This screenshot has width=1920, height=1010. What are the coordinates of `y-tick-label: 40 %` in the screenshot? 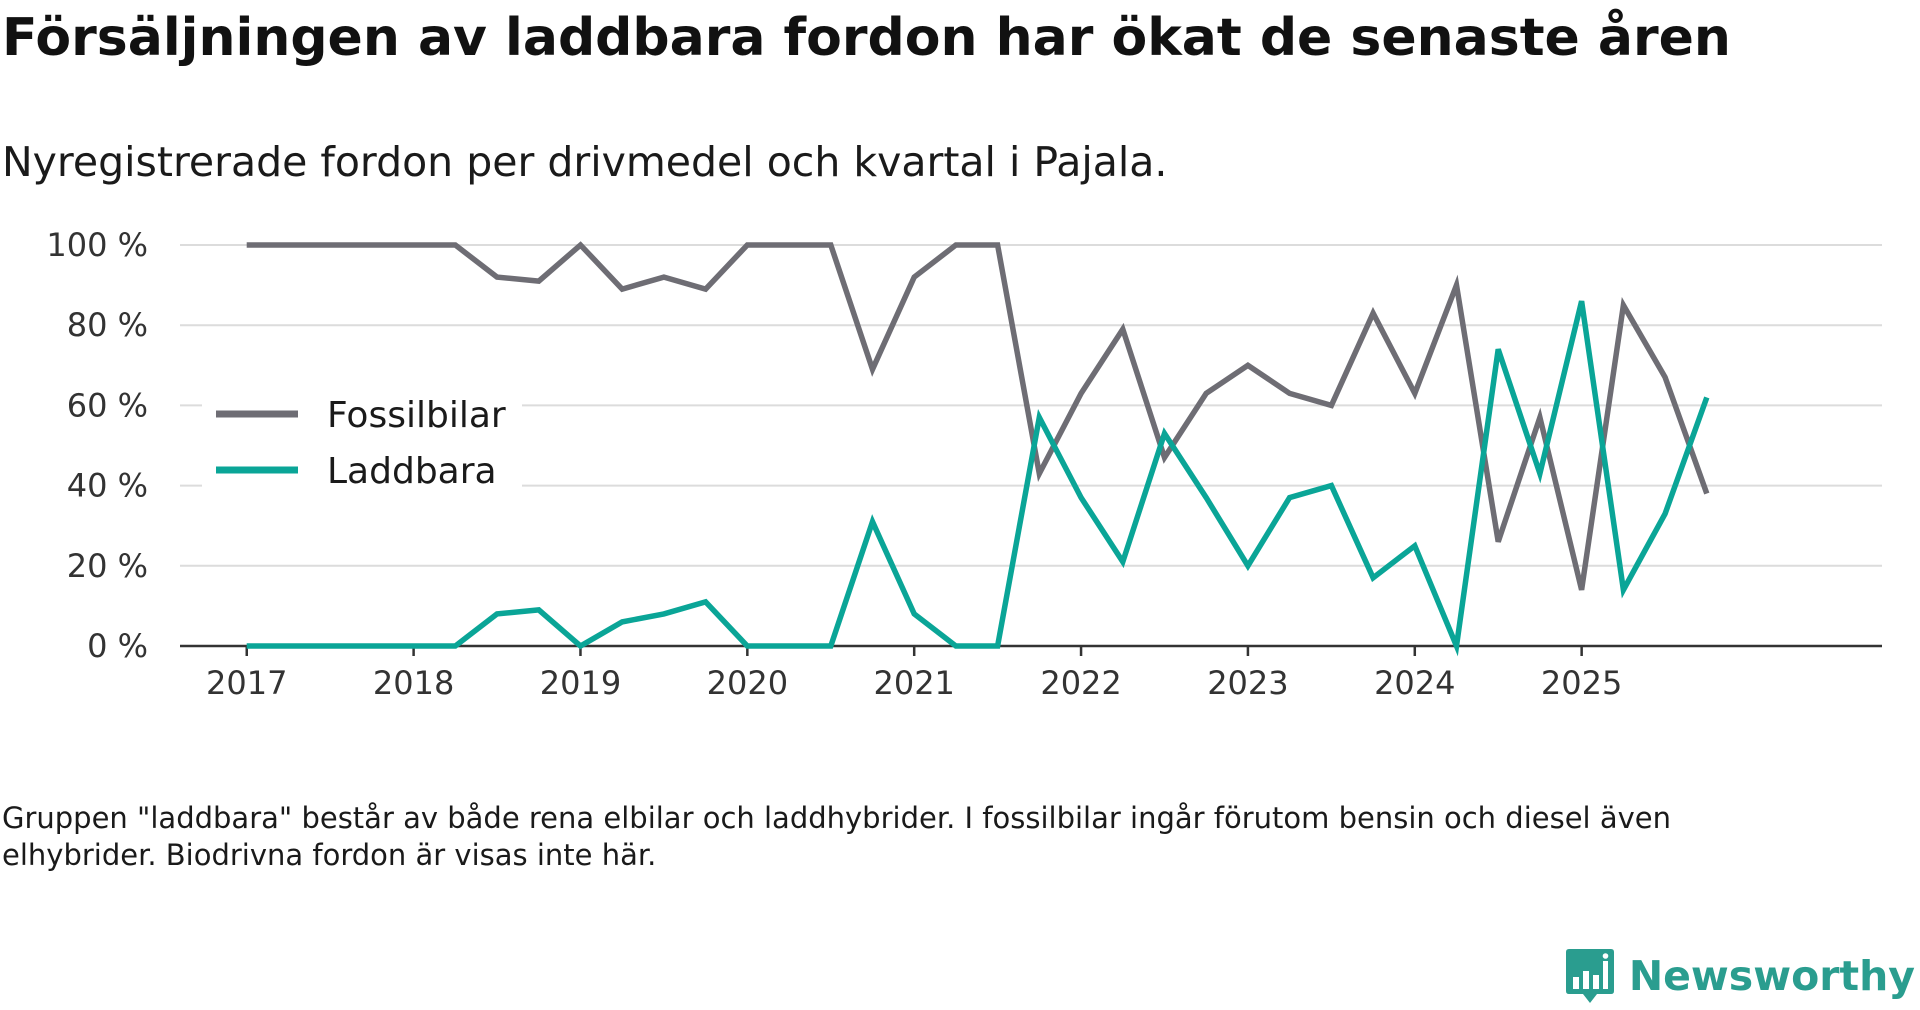 It's located at (107, 486).